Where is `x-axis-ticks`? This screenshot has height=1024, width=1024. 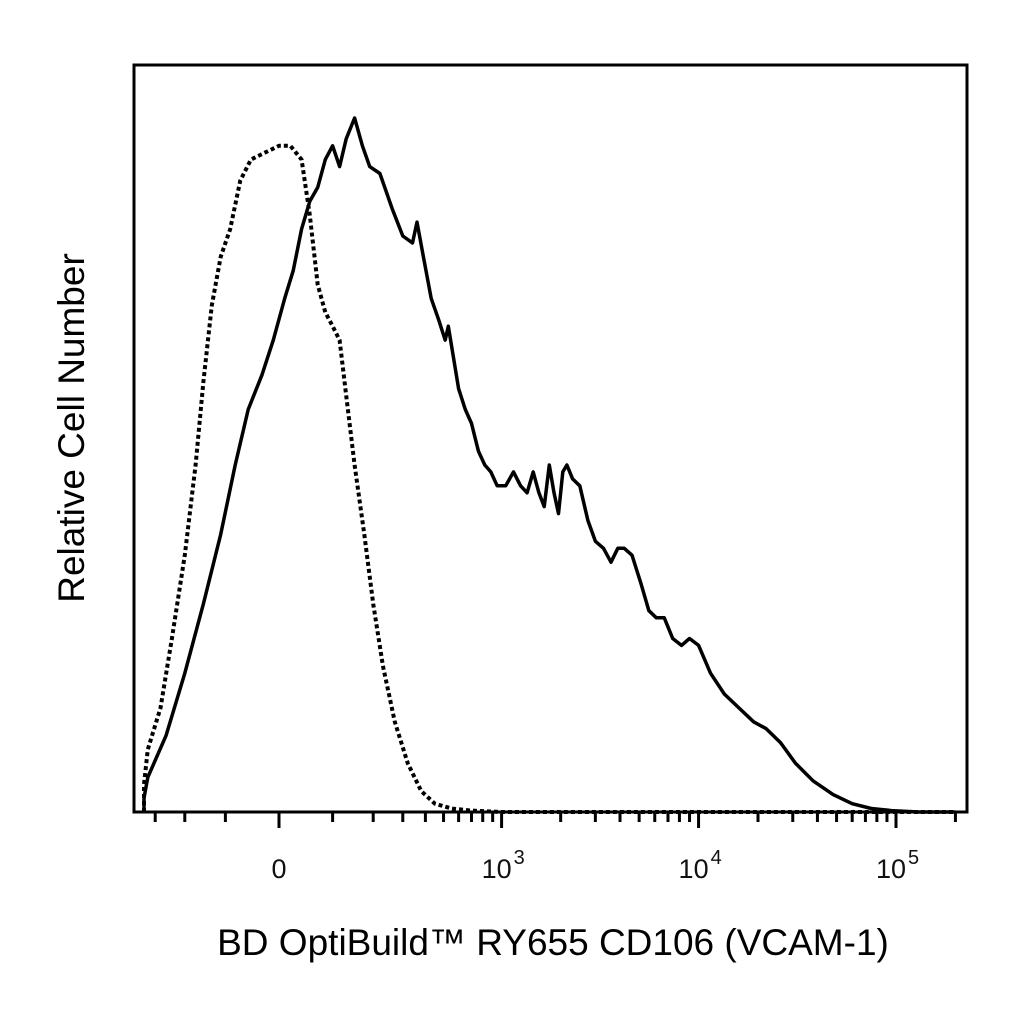 x-axis-ticks is located at coordinates (555, 820).